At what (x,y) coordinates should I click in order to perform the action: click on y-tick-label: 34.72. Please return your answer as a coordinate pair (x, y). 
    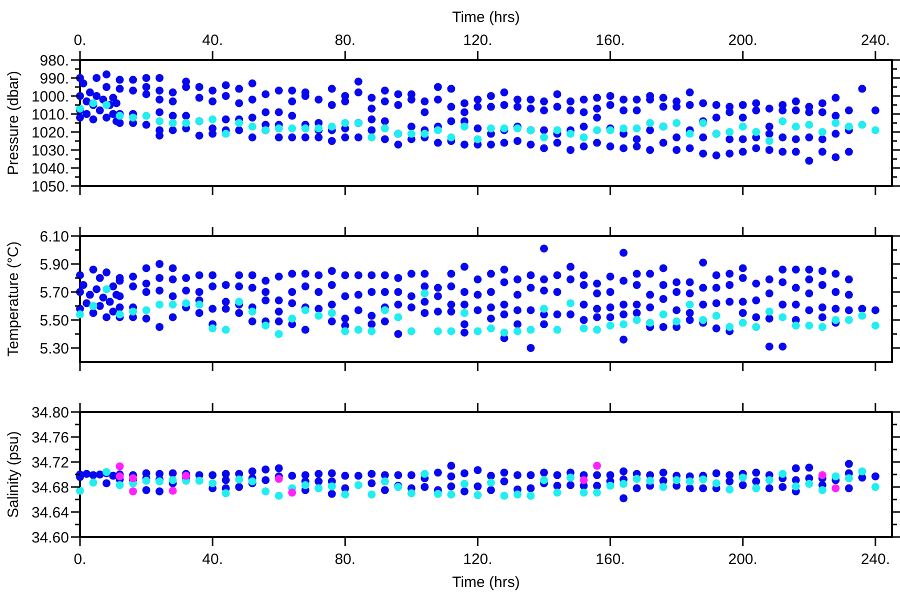
    Looking at the image, I should click on (50, 463).